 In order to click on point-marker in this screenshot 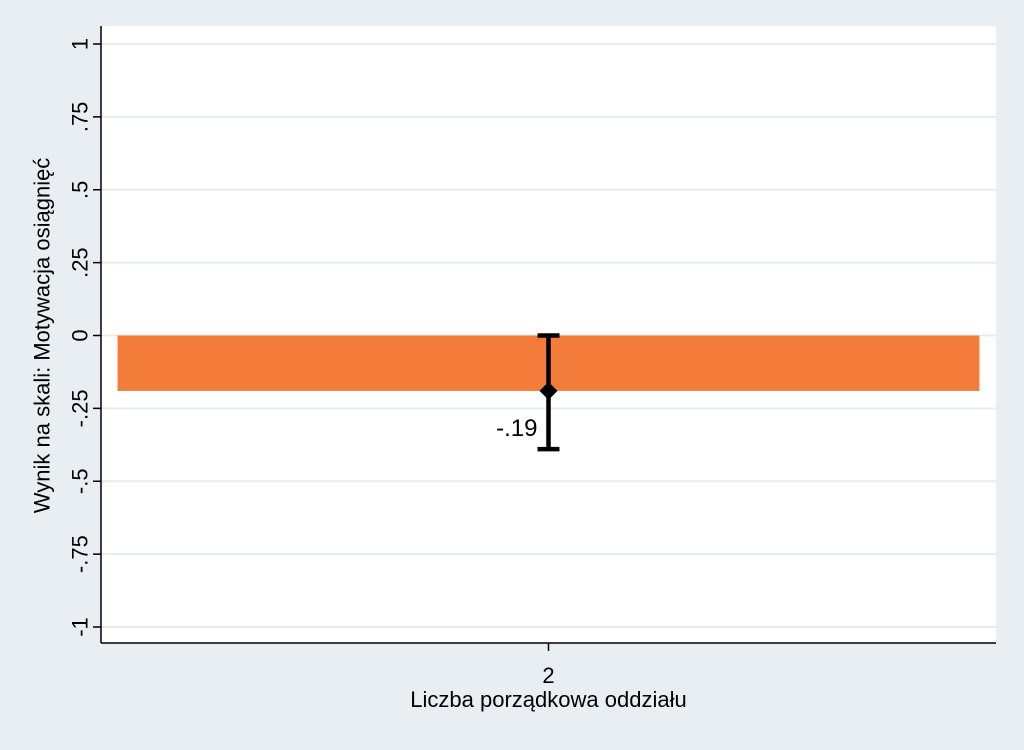, I will do `click(548, 390)`.